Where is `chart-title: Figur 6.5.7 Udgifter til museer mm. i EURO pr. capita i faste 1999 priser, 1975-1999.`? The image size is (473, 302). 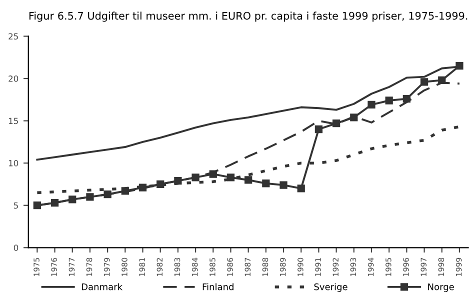
chart-title: Figur 6.5.7 Udgifter til museer mm. i EURO pr. capita i faste 1999 priser, 1975-1999. is located at coordinates (248, 17).